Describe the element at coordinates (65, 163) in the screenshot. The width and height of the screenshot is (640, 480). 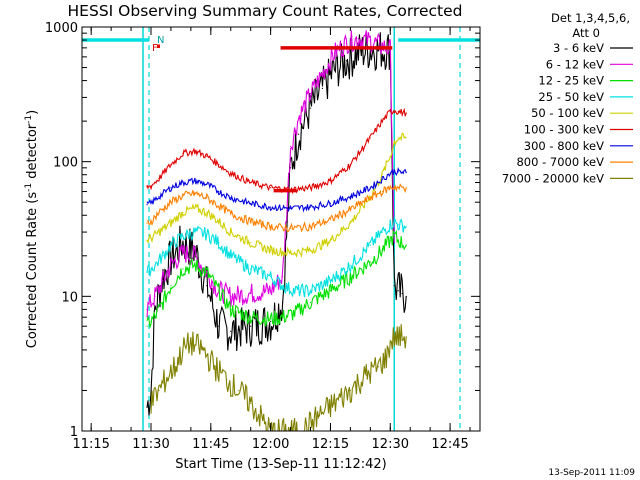
I see `y-tick-label-2: 100` at that location.